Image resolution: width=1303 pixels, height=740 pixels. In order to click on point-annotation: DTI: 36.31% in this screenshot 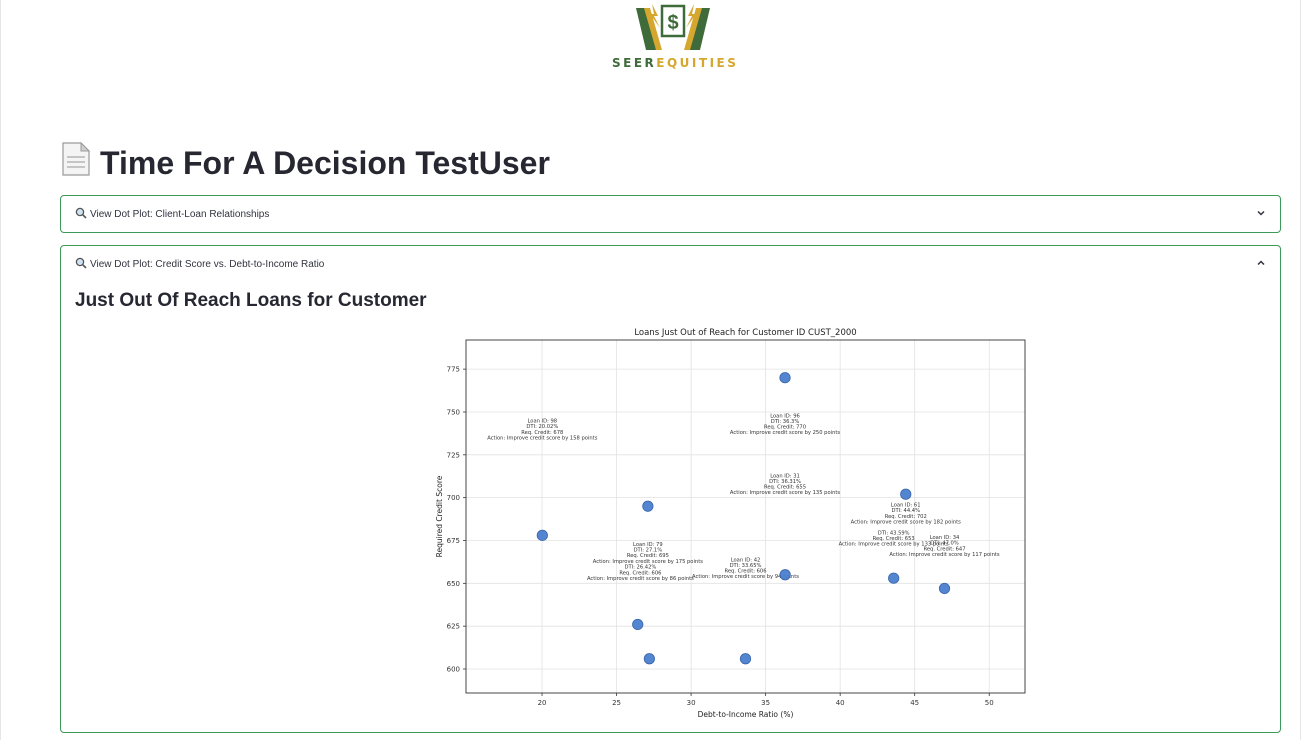, I will do `click(785, 482)`.